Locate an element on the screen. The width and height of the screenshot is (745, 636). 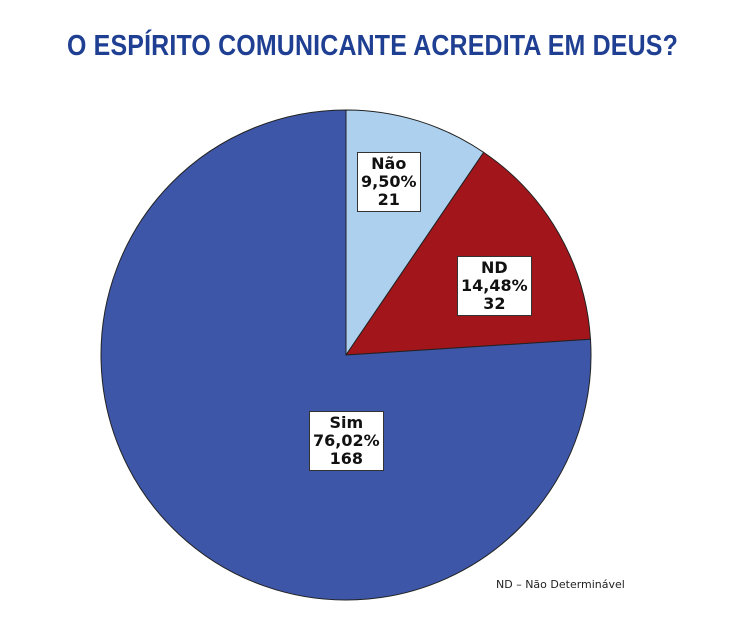
footnote: ND – Não Determinável is located at coordinates (560, 584).